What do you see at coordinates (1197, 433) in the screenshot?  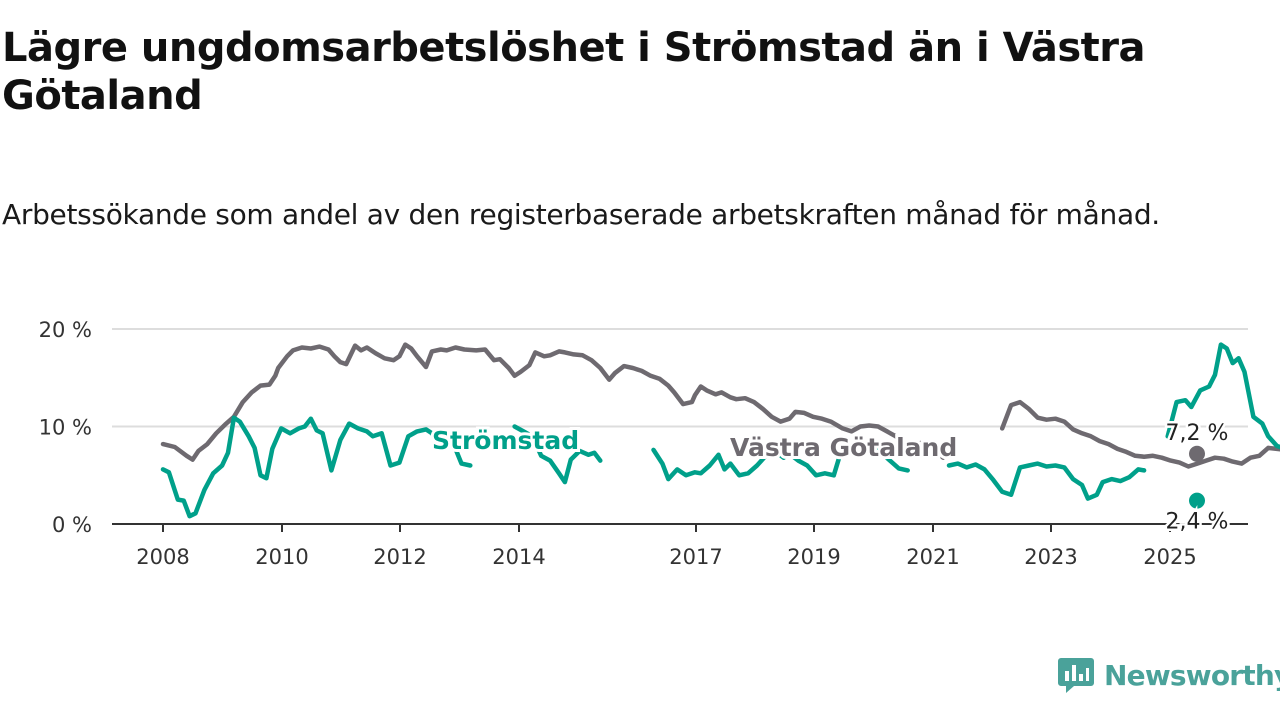 I see `series-end-label: 7,2 %` at bounding box center [1197, 433].